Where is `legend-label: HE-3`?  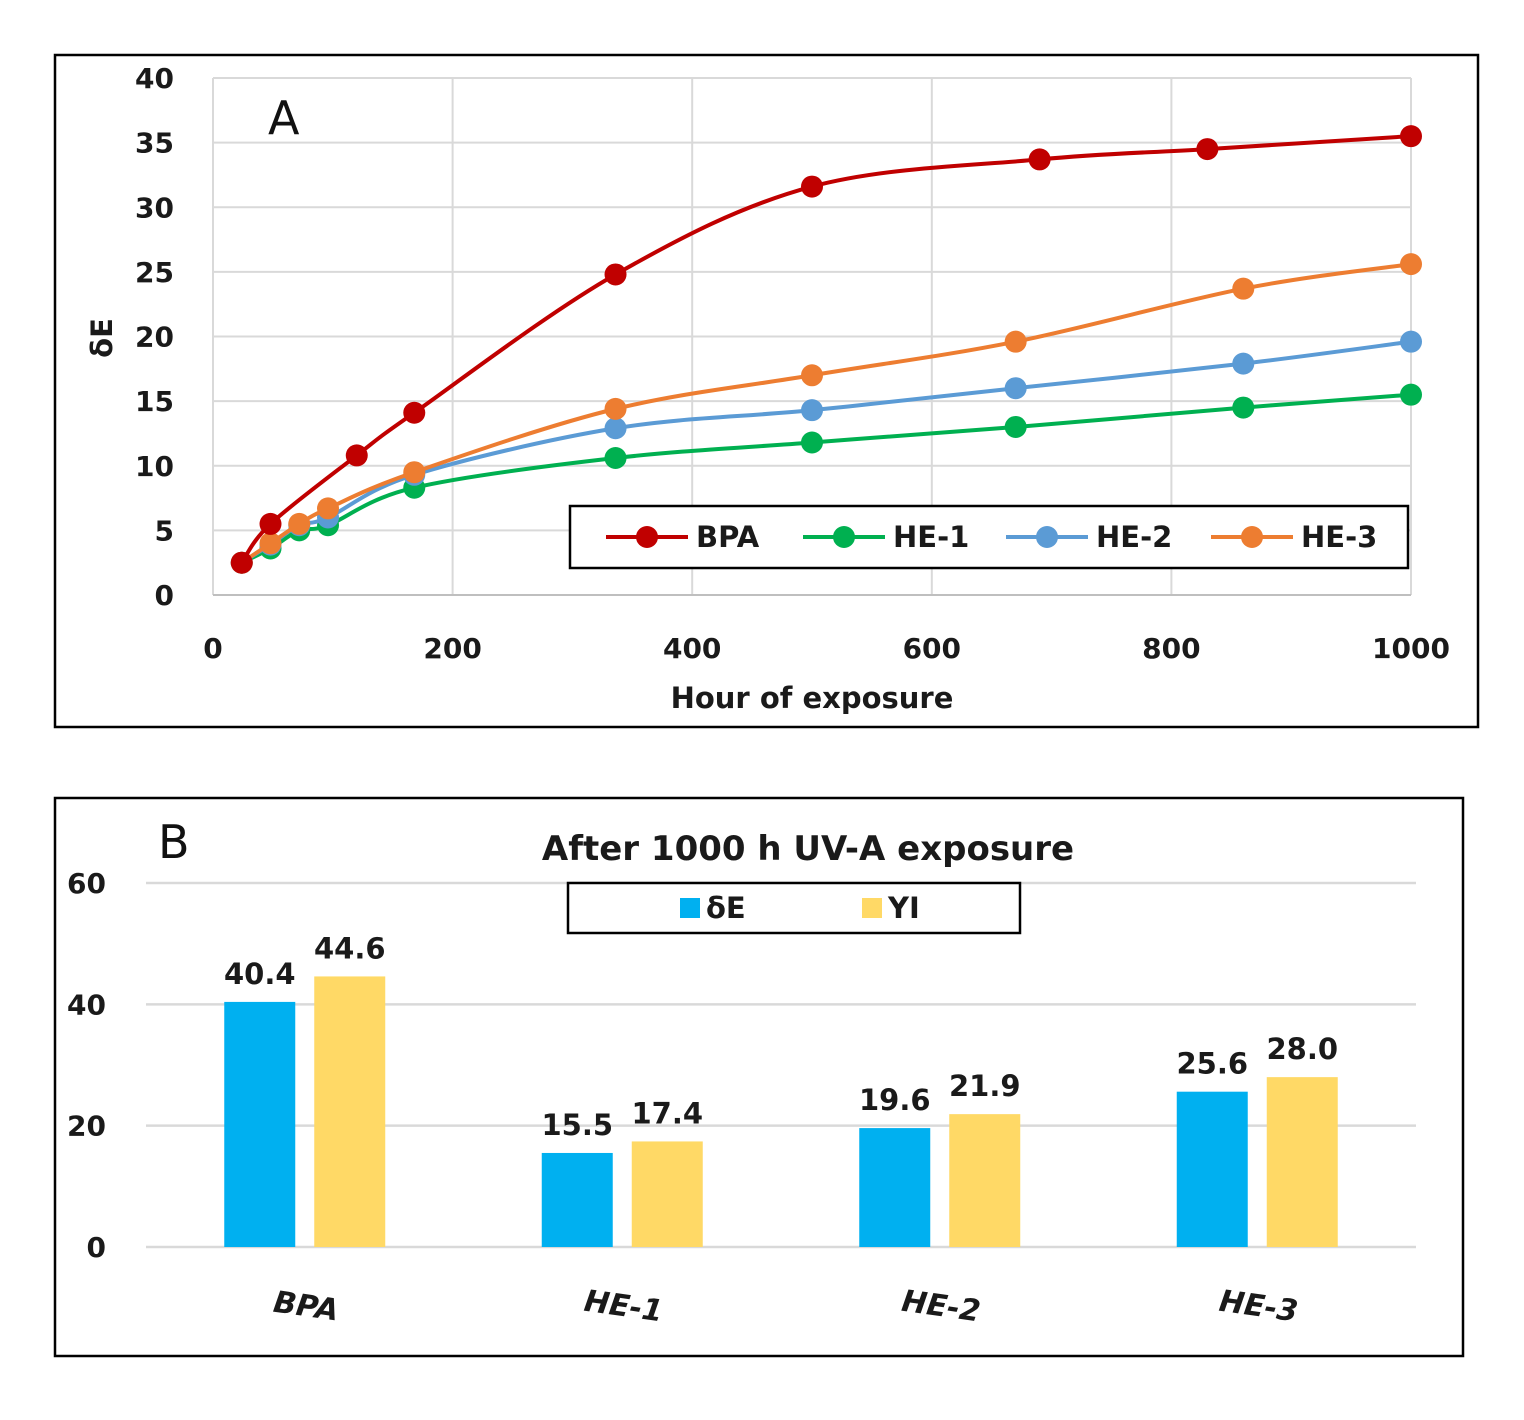 legend-label: HE-3 is located at coordinates (1339, 537).